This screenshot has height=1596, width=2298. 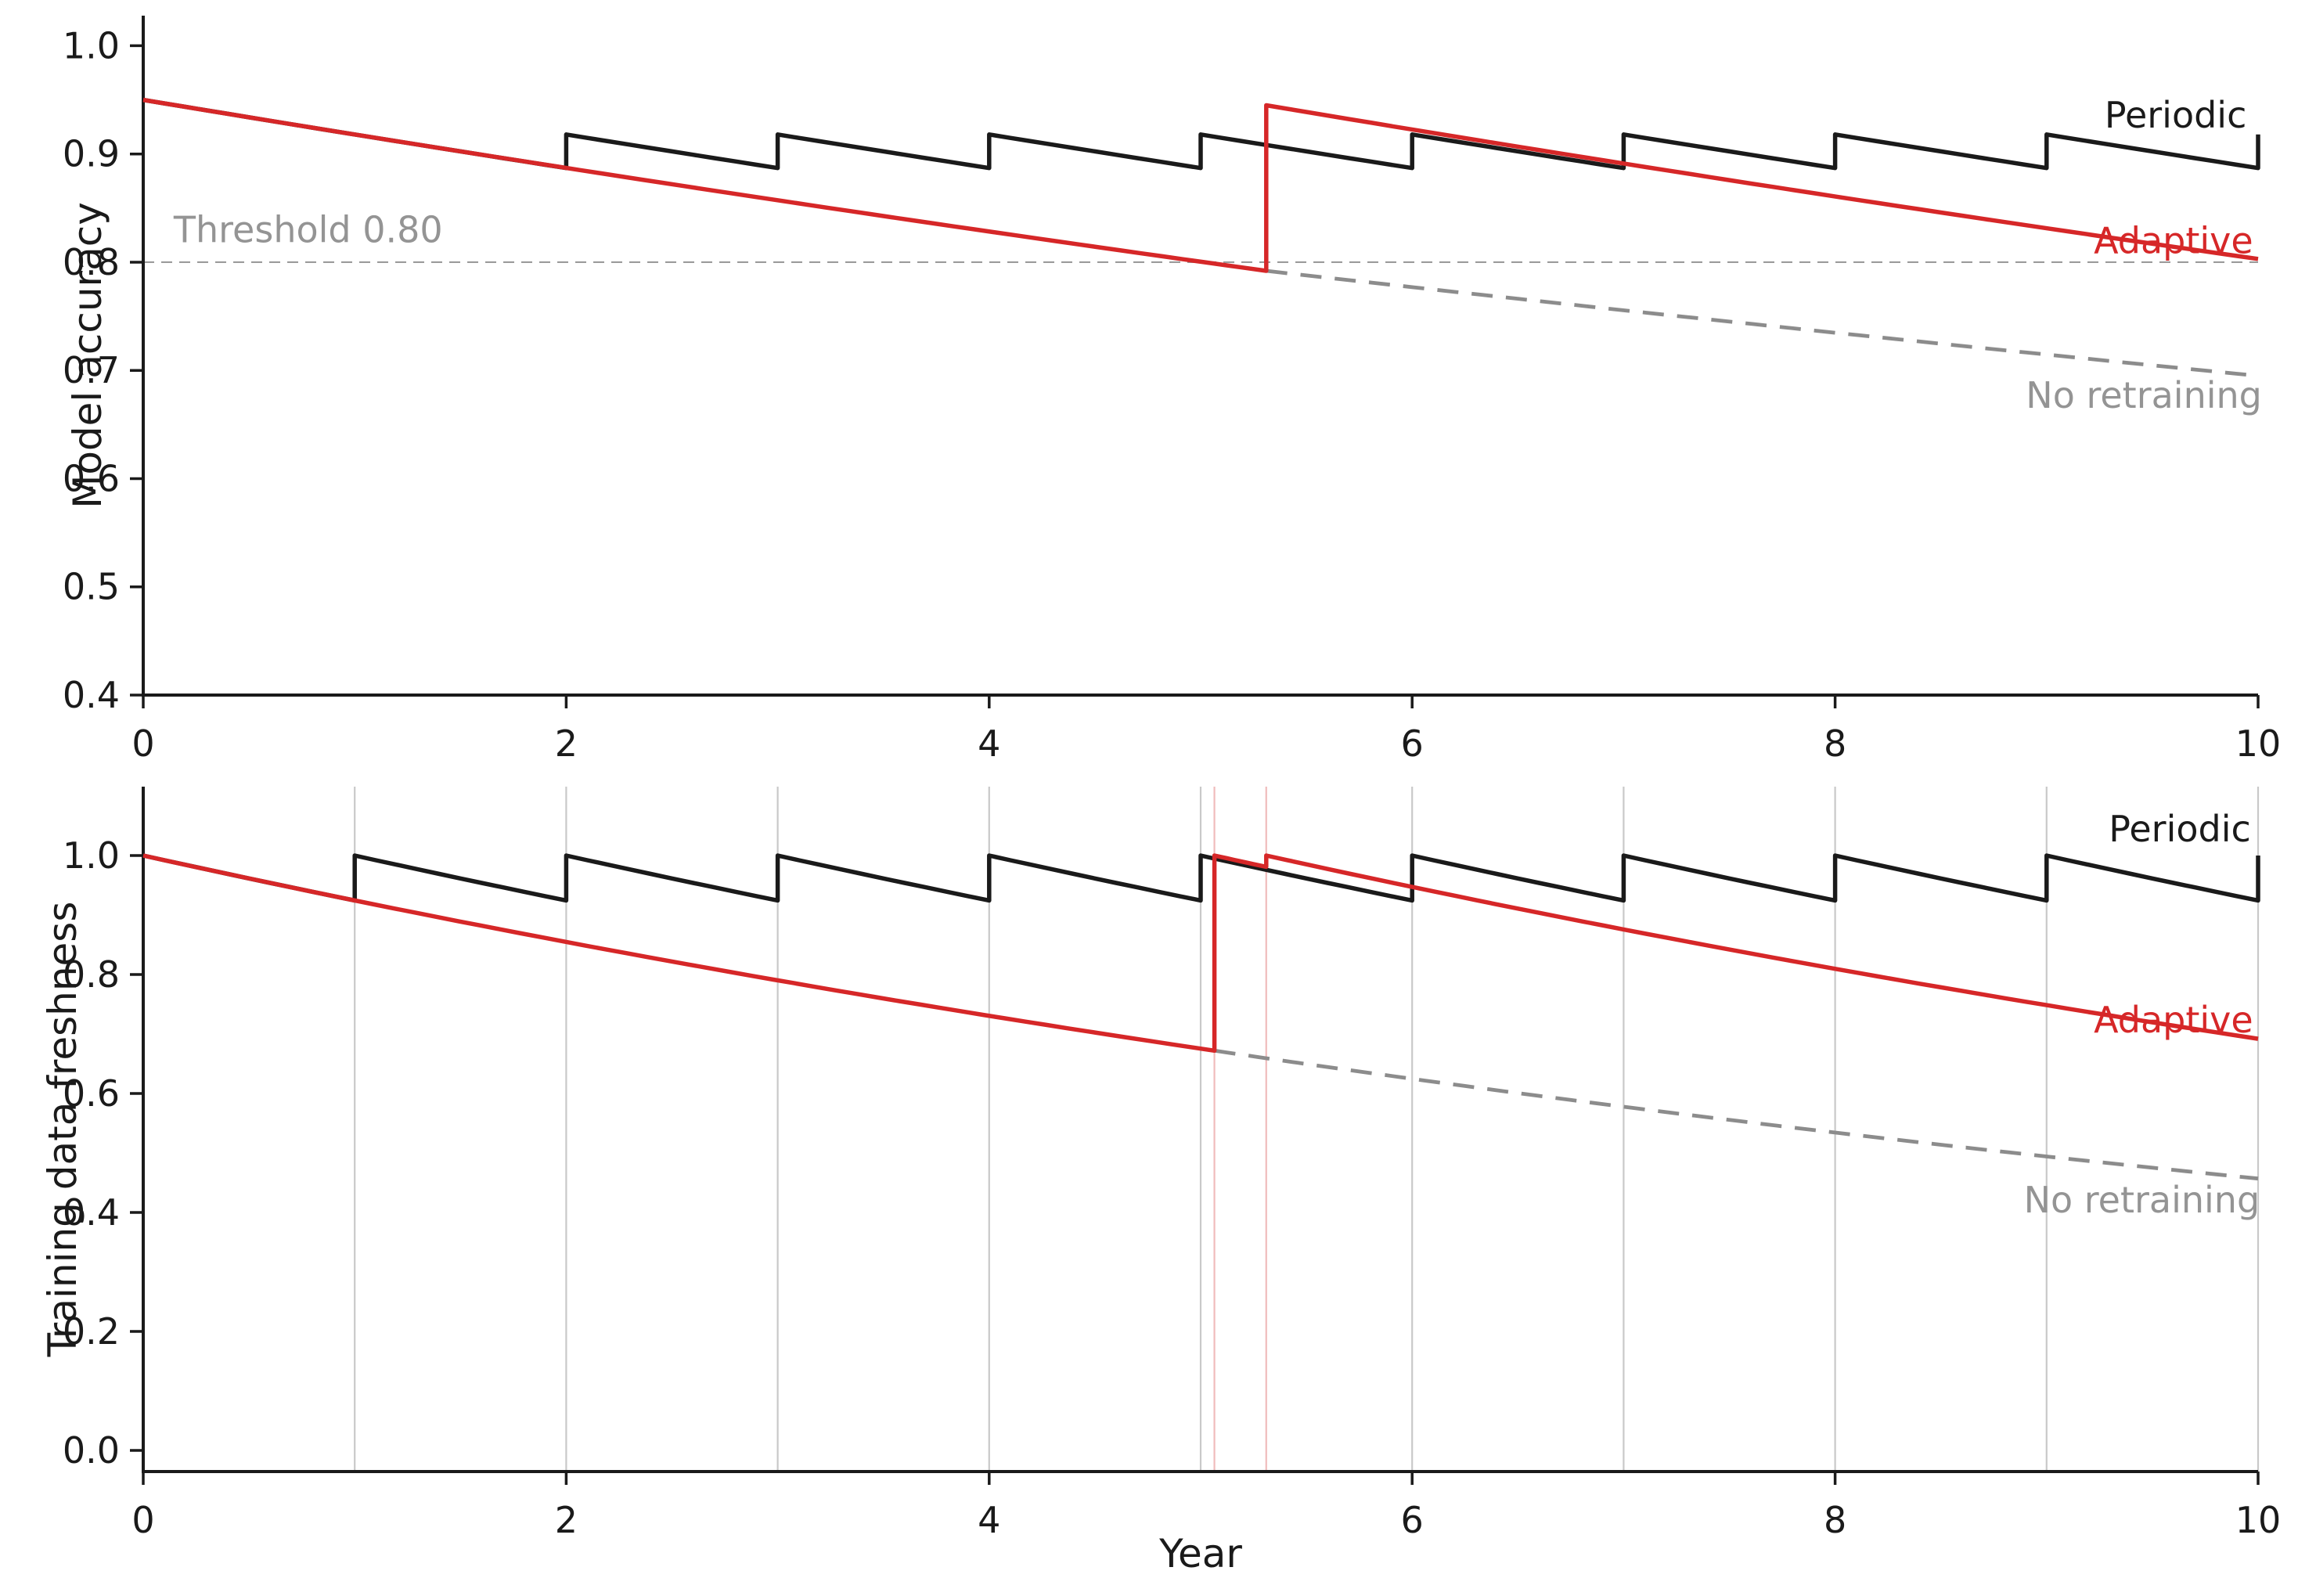 What do you see at coordinates (1200, 1553) in the screenshot?
I see `x-axis-title: Year` at bounding box center [1200, 1553].